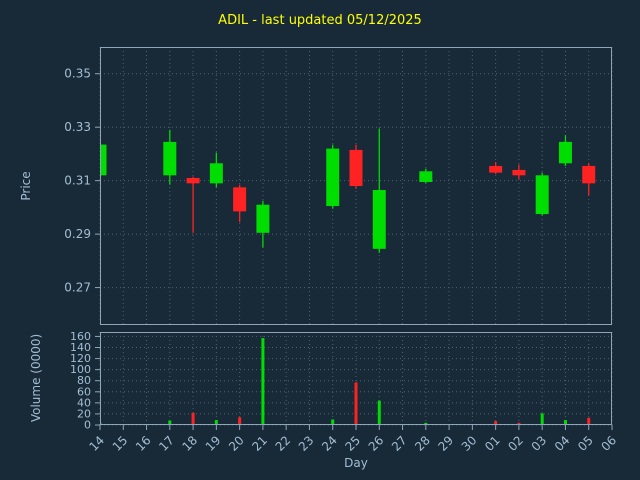 This screenshot has width=640, height=480. Describe the element at coordinates (352, 443) in the screenshot. I see `x-tick-label: 25` at that location.